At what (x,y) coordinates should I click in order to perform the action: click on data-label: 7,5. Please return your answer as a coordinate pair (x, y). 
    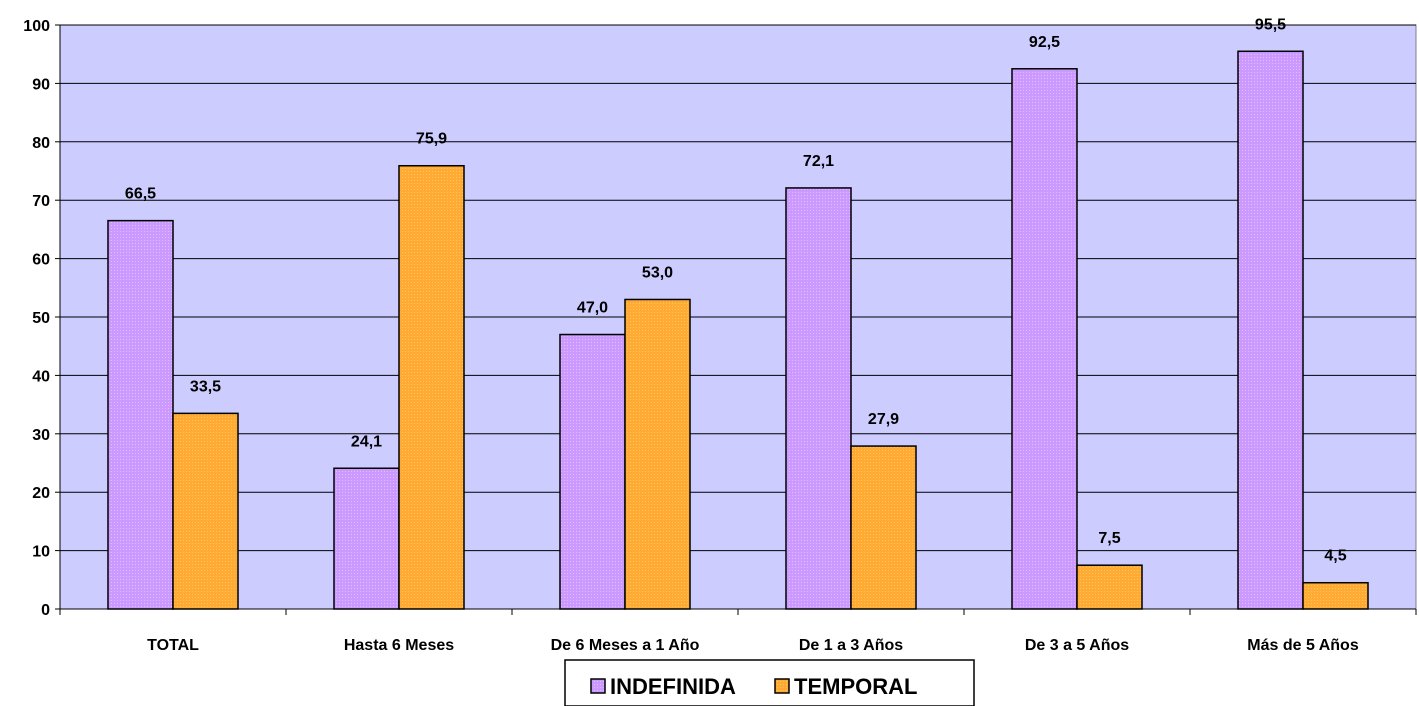
    Looking at the image, I should click on (1109, 538).